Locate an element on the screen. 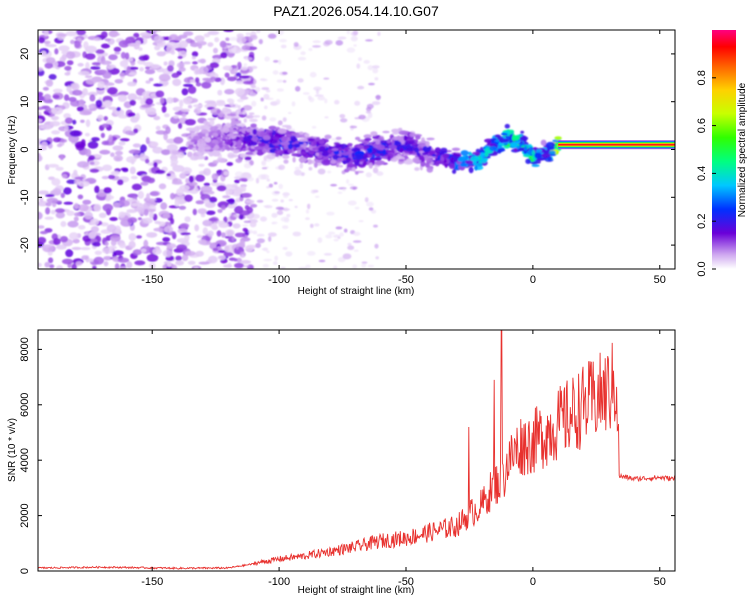 This screenshot has width=750, height=600. colorbar-ticks: 0.0 0.2 0.4 0.6 0.8 is located at coordinates (706, 173).